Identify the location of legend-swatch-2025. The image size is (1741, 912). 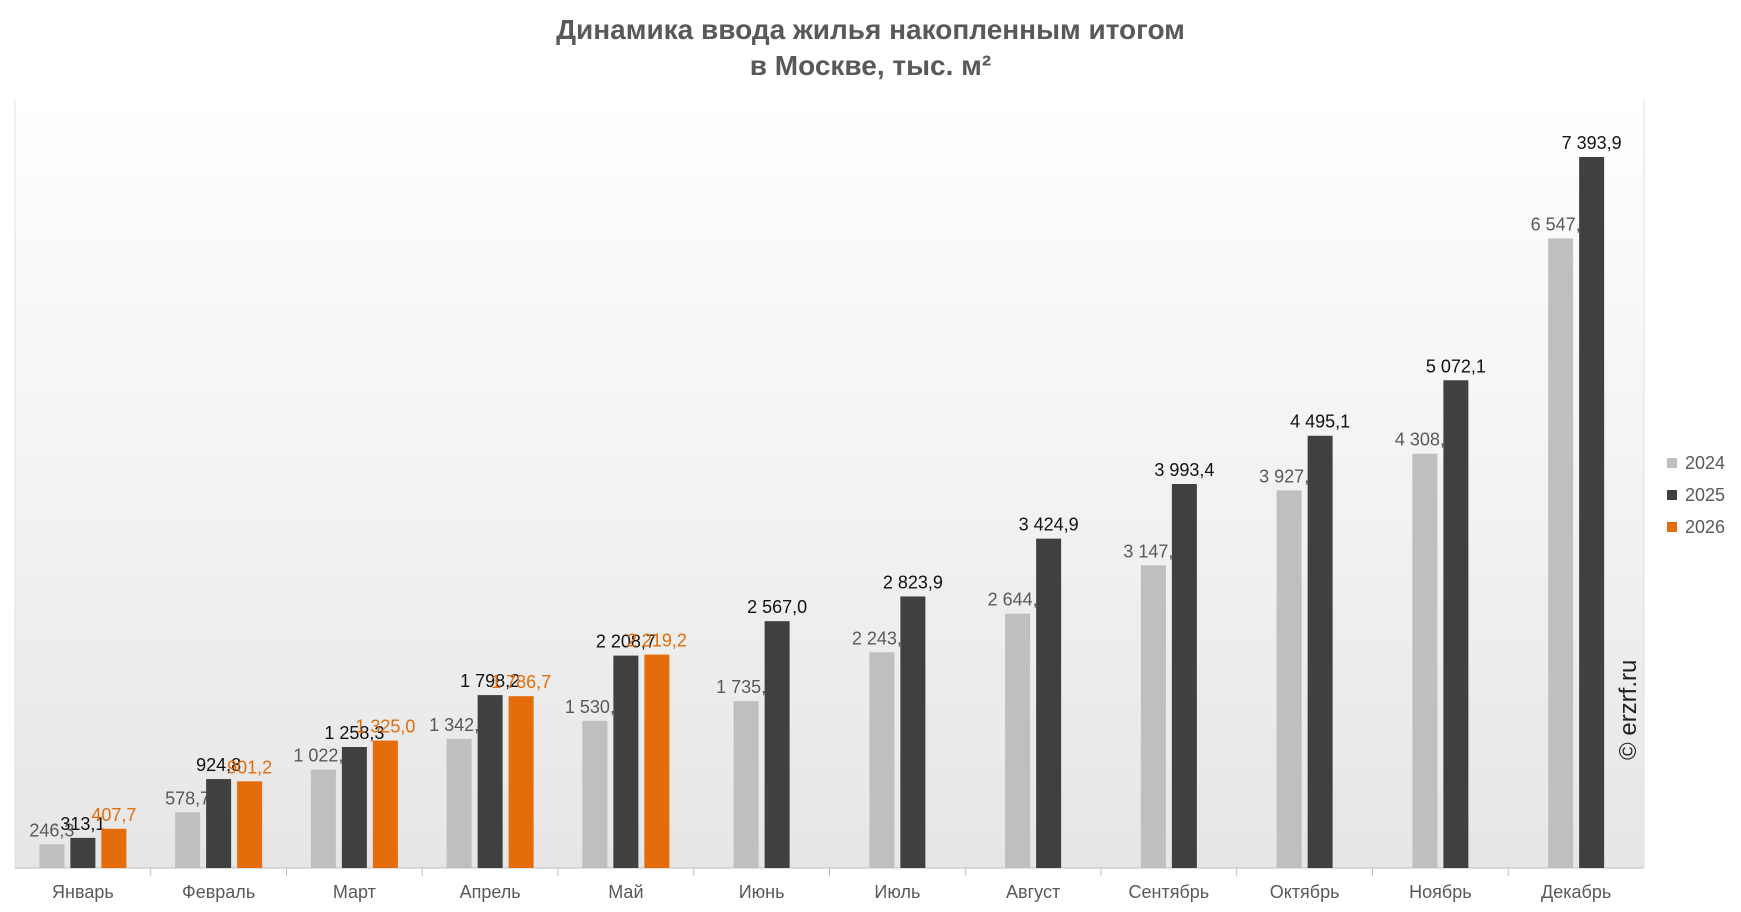
(1672, 495).